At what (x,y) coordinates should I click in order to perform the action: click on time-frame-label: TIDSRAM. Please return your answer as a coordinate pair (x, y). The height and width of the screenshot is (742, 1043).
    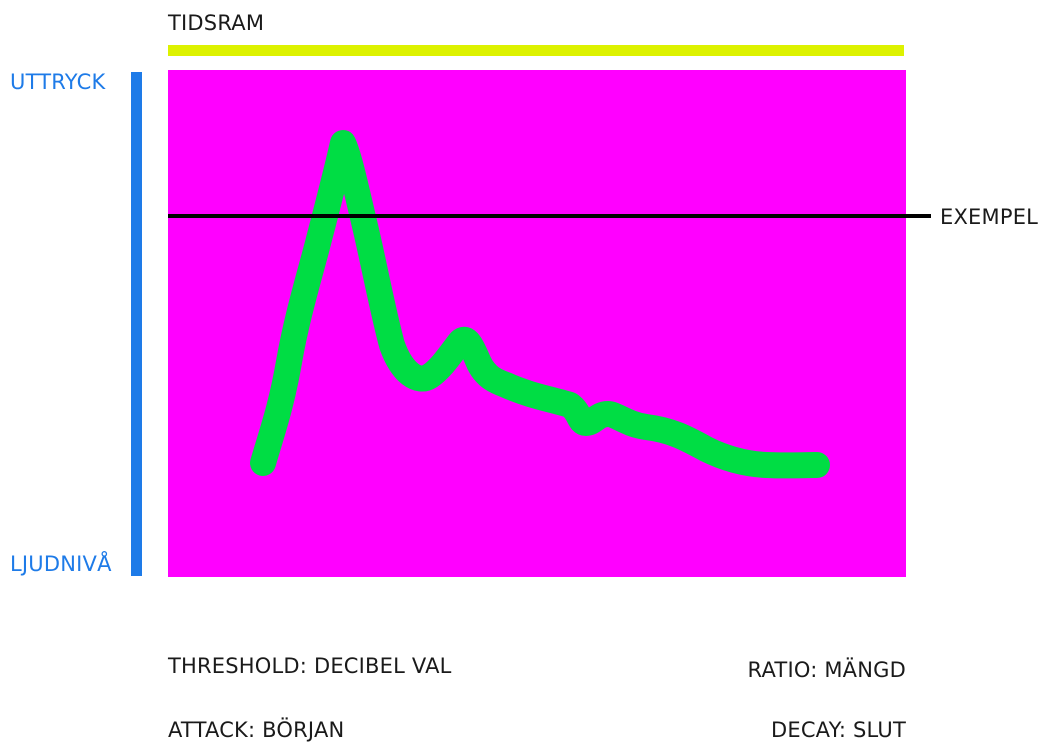
    Looking at the image, I should click on (216, 23).